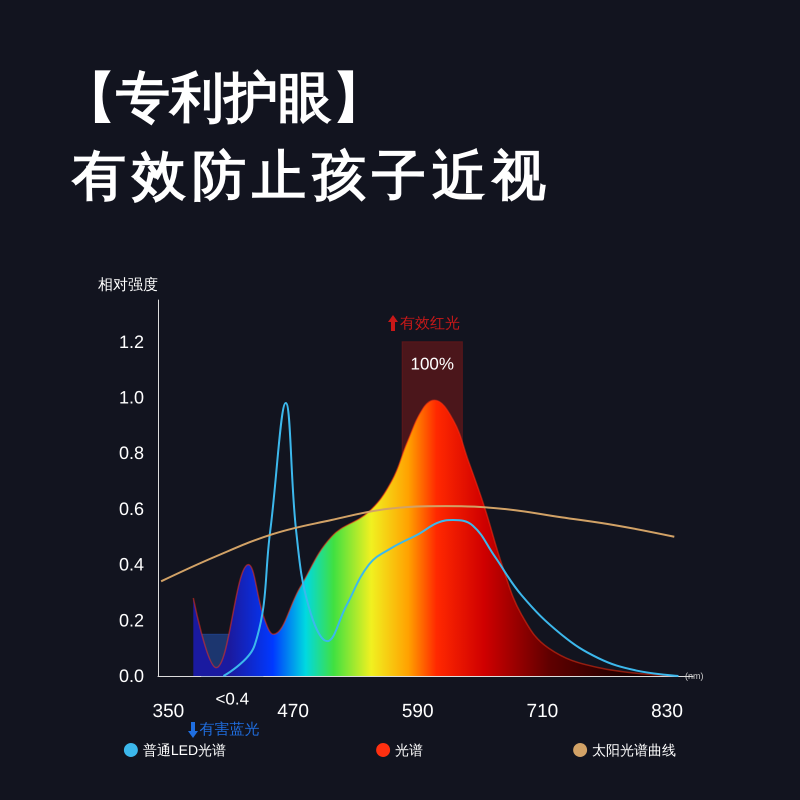 The image size is (800, 800). Describe the element at coordinates (667, 711) in the screenshot. I see `x-tick-label: 830` at that location.